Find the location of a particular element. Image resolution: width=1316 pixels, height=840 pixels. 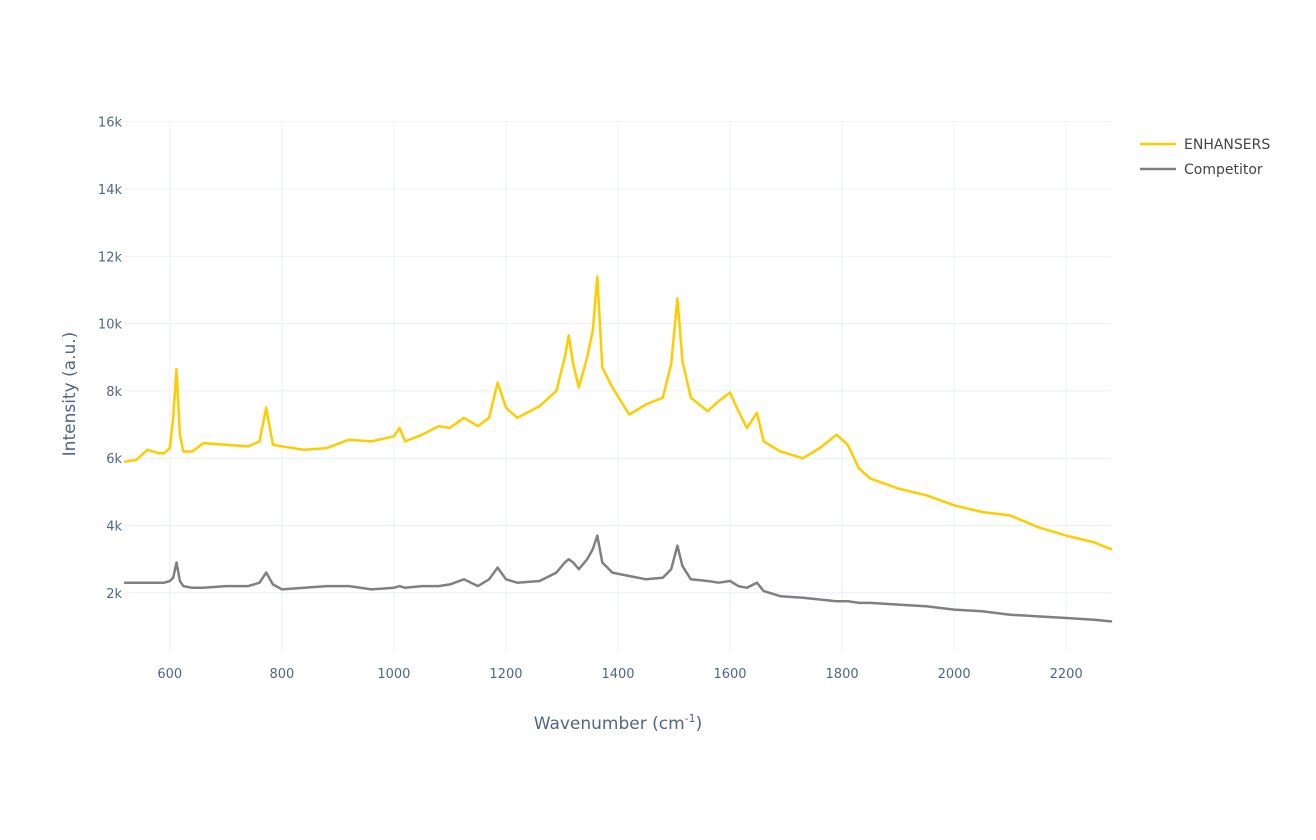

legend-label-competitor: Competitor is located at coordinates (1223, 170).